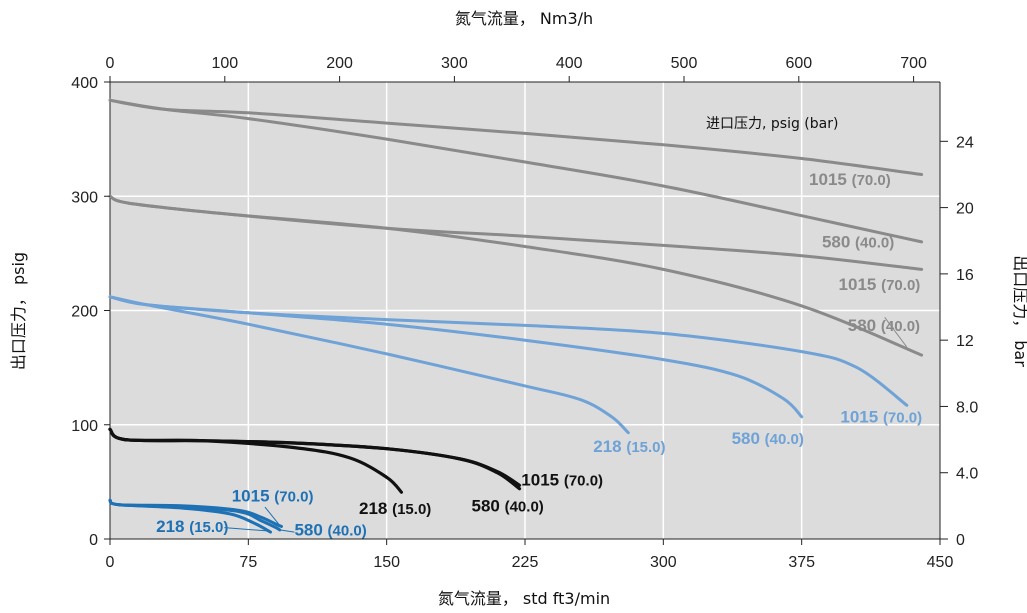  Describe the element at coordinates (110, 562) in the screenshot. I see `x-tick-label: 0` at that location.